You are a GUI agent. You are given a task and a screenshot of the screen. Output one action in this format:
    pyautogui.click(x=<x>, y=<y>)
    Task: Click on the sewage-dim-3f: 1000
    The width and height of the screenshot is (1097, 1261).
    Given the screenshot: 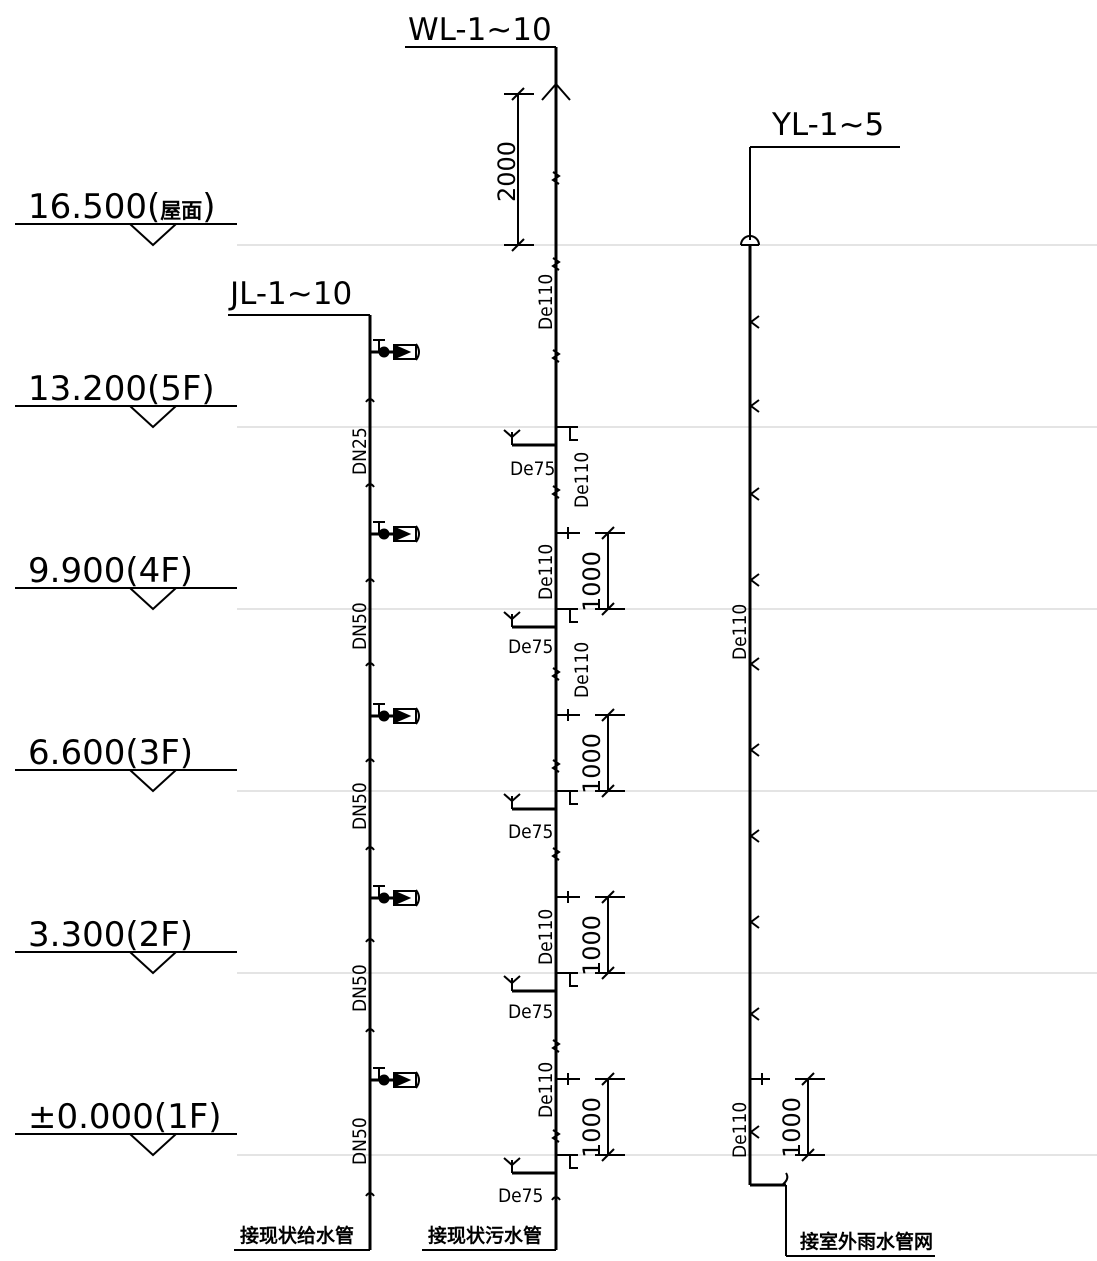 What is the action you would take?
    pyautogui.click(x=592, y=763)
    